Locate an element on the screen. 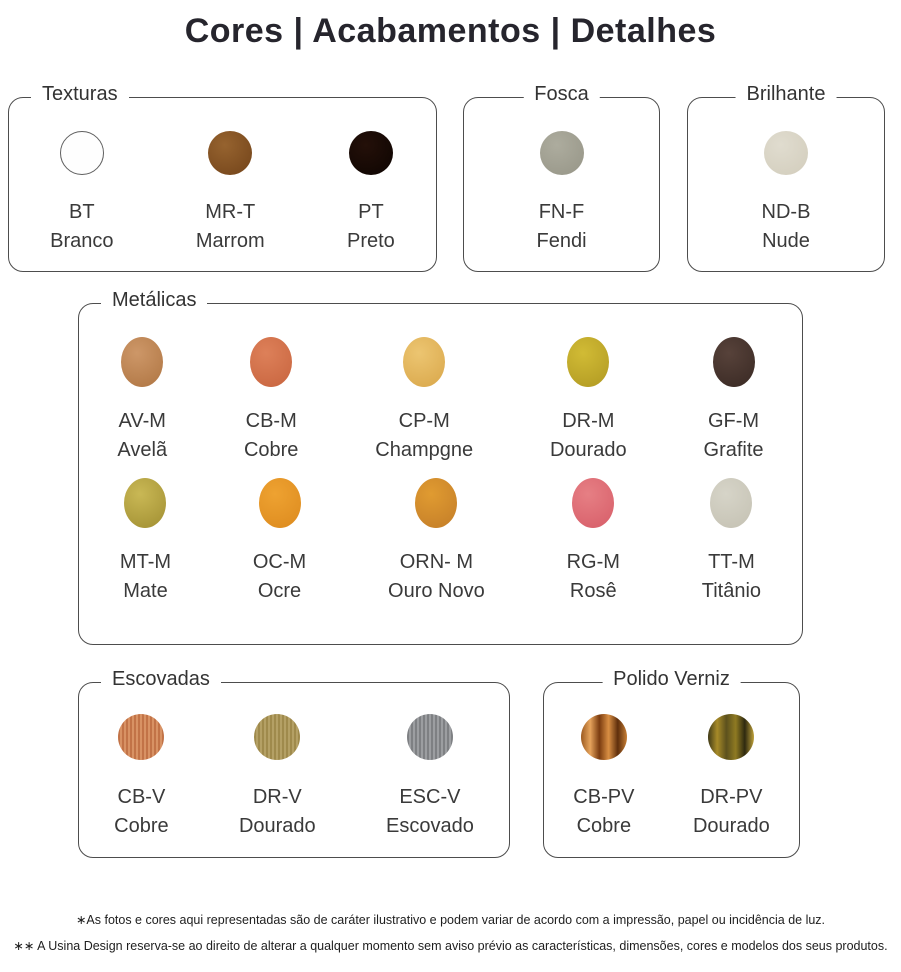 The image size is (901, 972). color-name: Nude is located at coordinates (786, 241).